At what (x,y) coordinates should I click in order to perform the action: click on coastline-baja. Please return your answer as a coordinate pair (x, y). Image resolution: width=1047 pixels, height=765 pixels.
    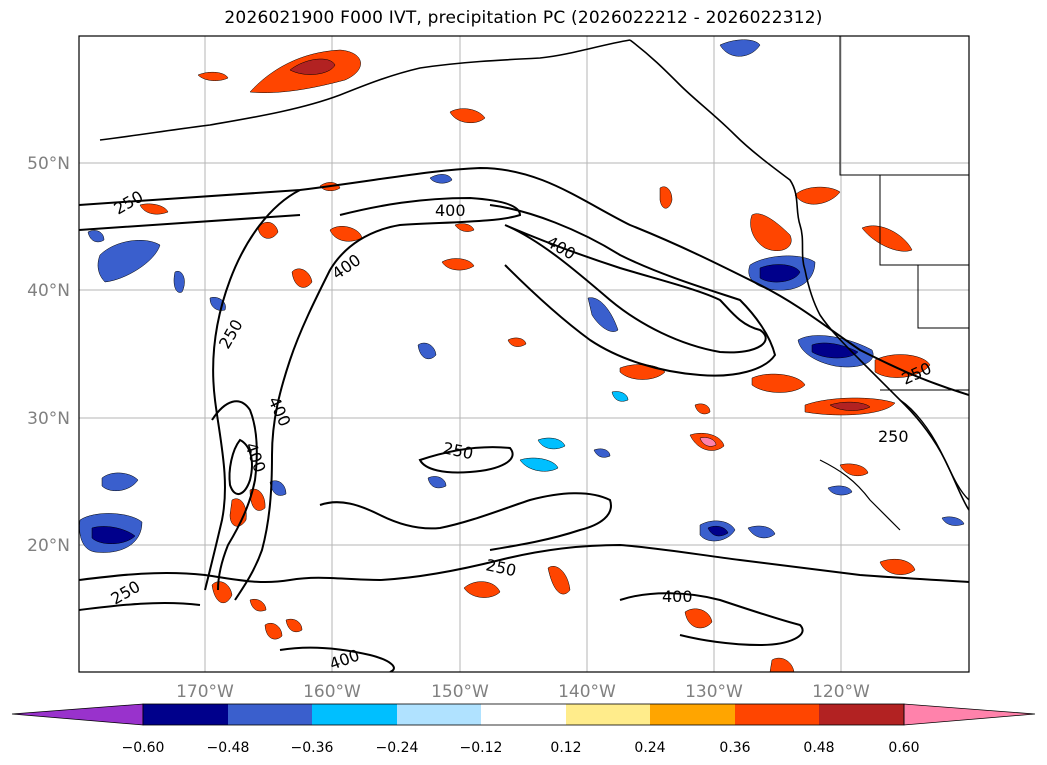
    Looking at the image, I should click on (934, 450).